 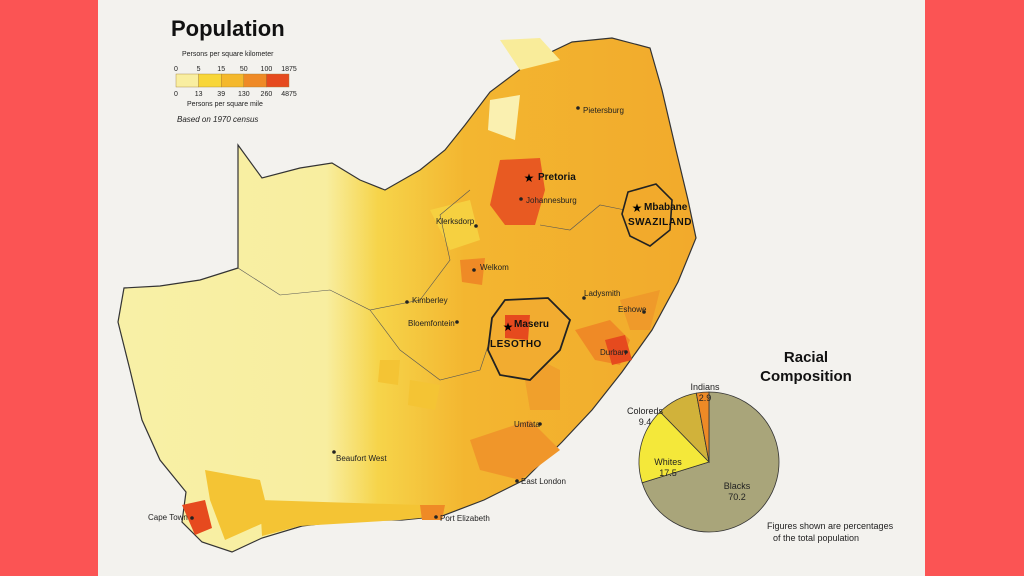 I want to click on city-beaufort-west: Beaufort West, so click(x=361, y=458).